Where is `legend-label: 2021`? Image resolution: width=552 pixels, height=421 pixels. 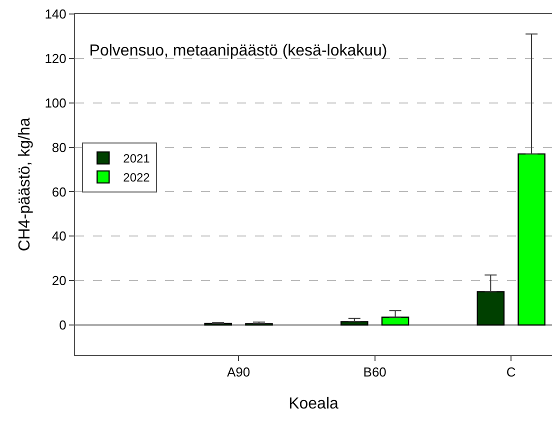
legend-label: 2021 is located at coordinates (136, 159).